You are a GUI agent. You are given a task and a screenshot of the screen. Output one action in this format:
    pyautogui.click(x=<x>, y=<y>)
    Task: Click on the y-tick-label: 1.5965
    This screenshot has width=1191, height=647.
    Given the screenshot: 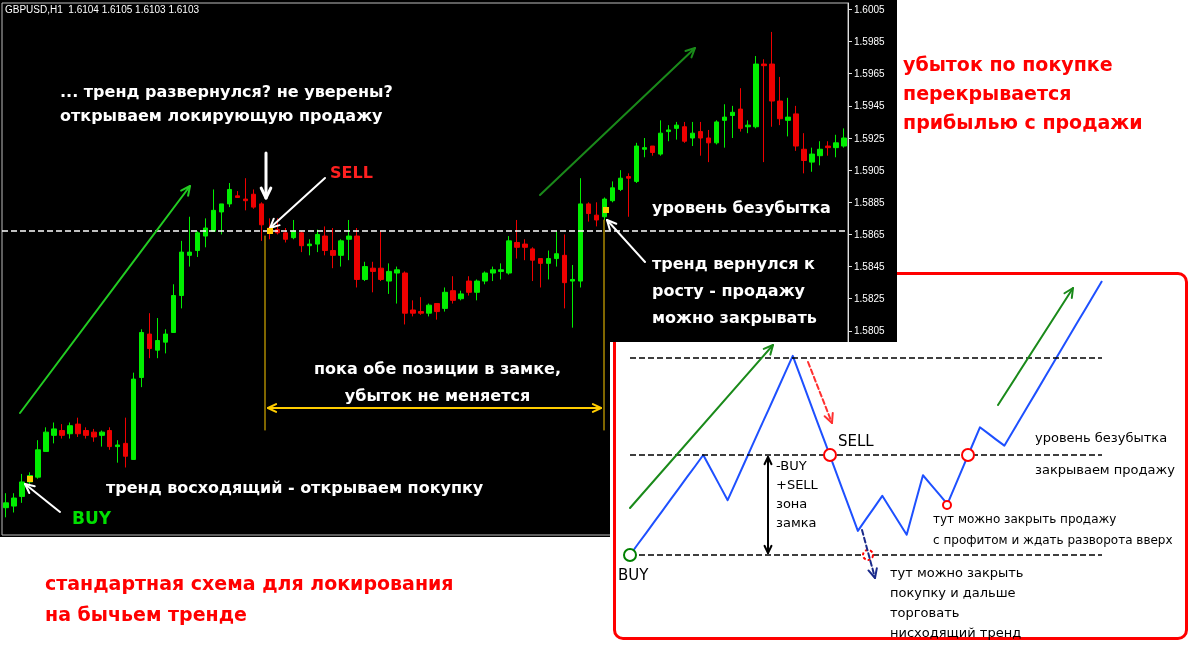 What is the action you would take?
    pyautogui.click(x=870, y=74)
    